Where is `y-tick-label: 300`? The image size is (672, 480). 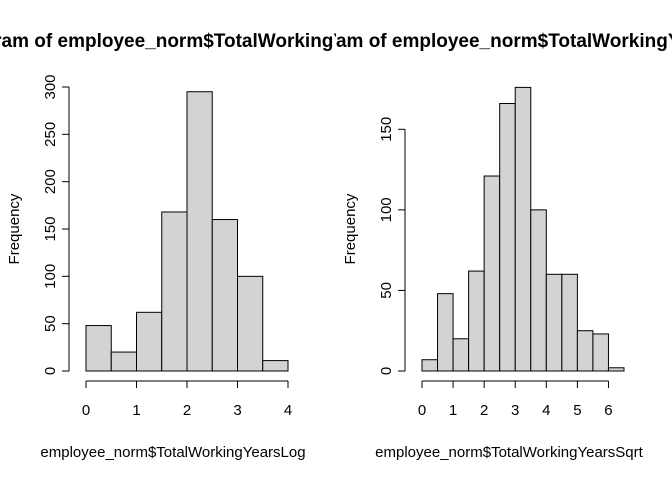 y-tick-label: 300 is located at coordinates (50, 86).